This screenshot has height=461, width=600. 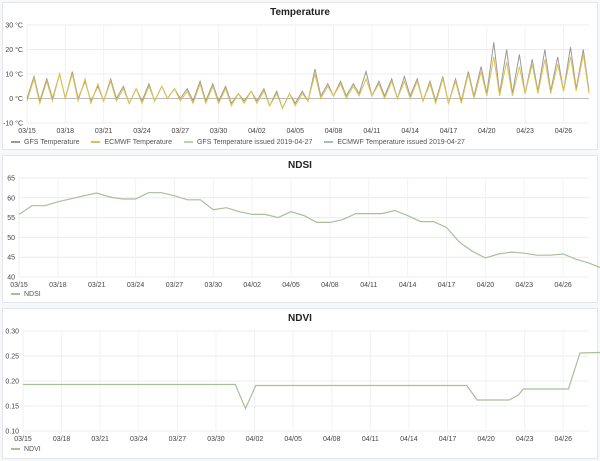 What do you see at coordinates (12, 357) in the screenshot?
I see `ndvi-y-tick-label: 0.25` at bounding box center [12, 357].